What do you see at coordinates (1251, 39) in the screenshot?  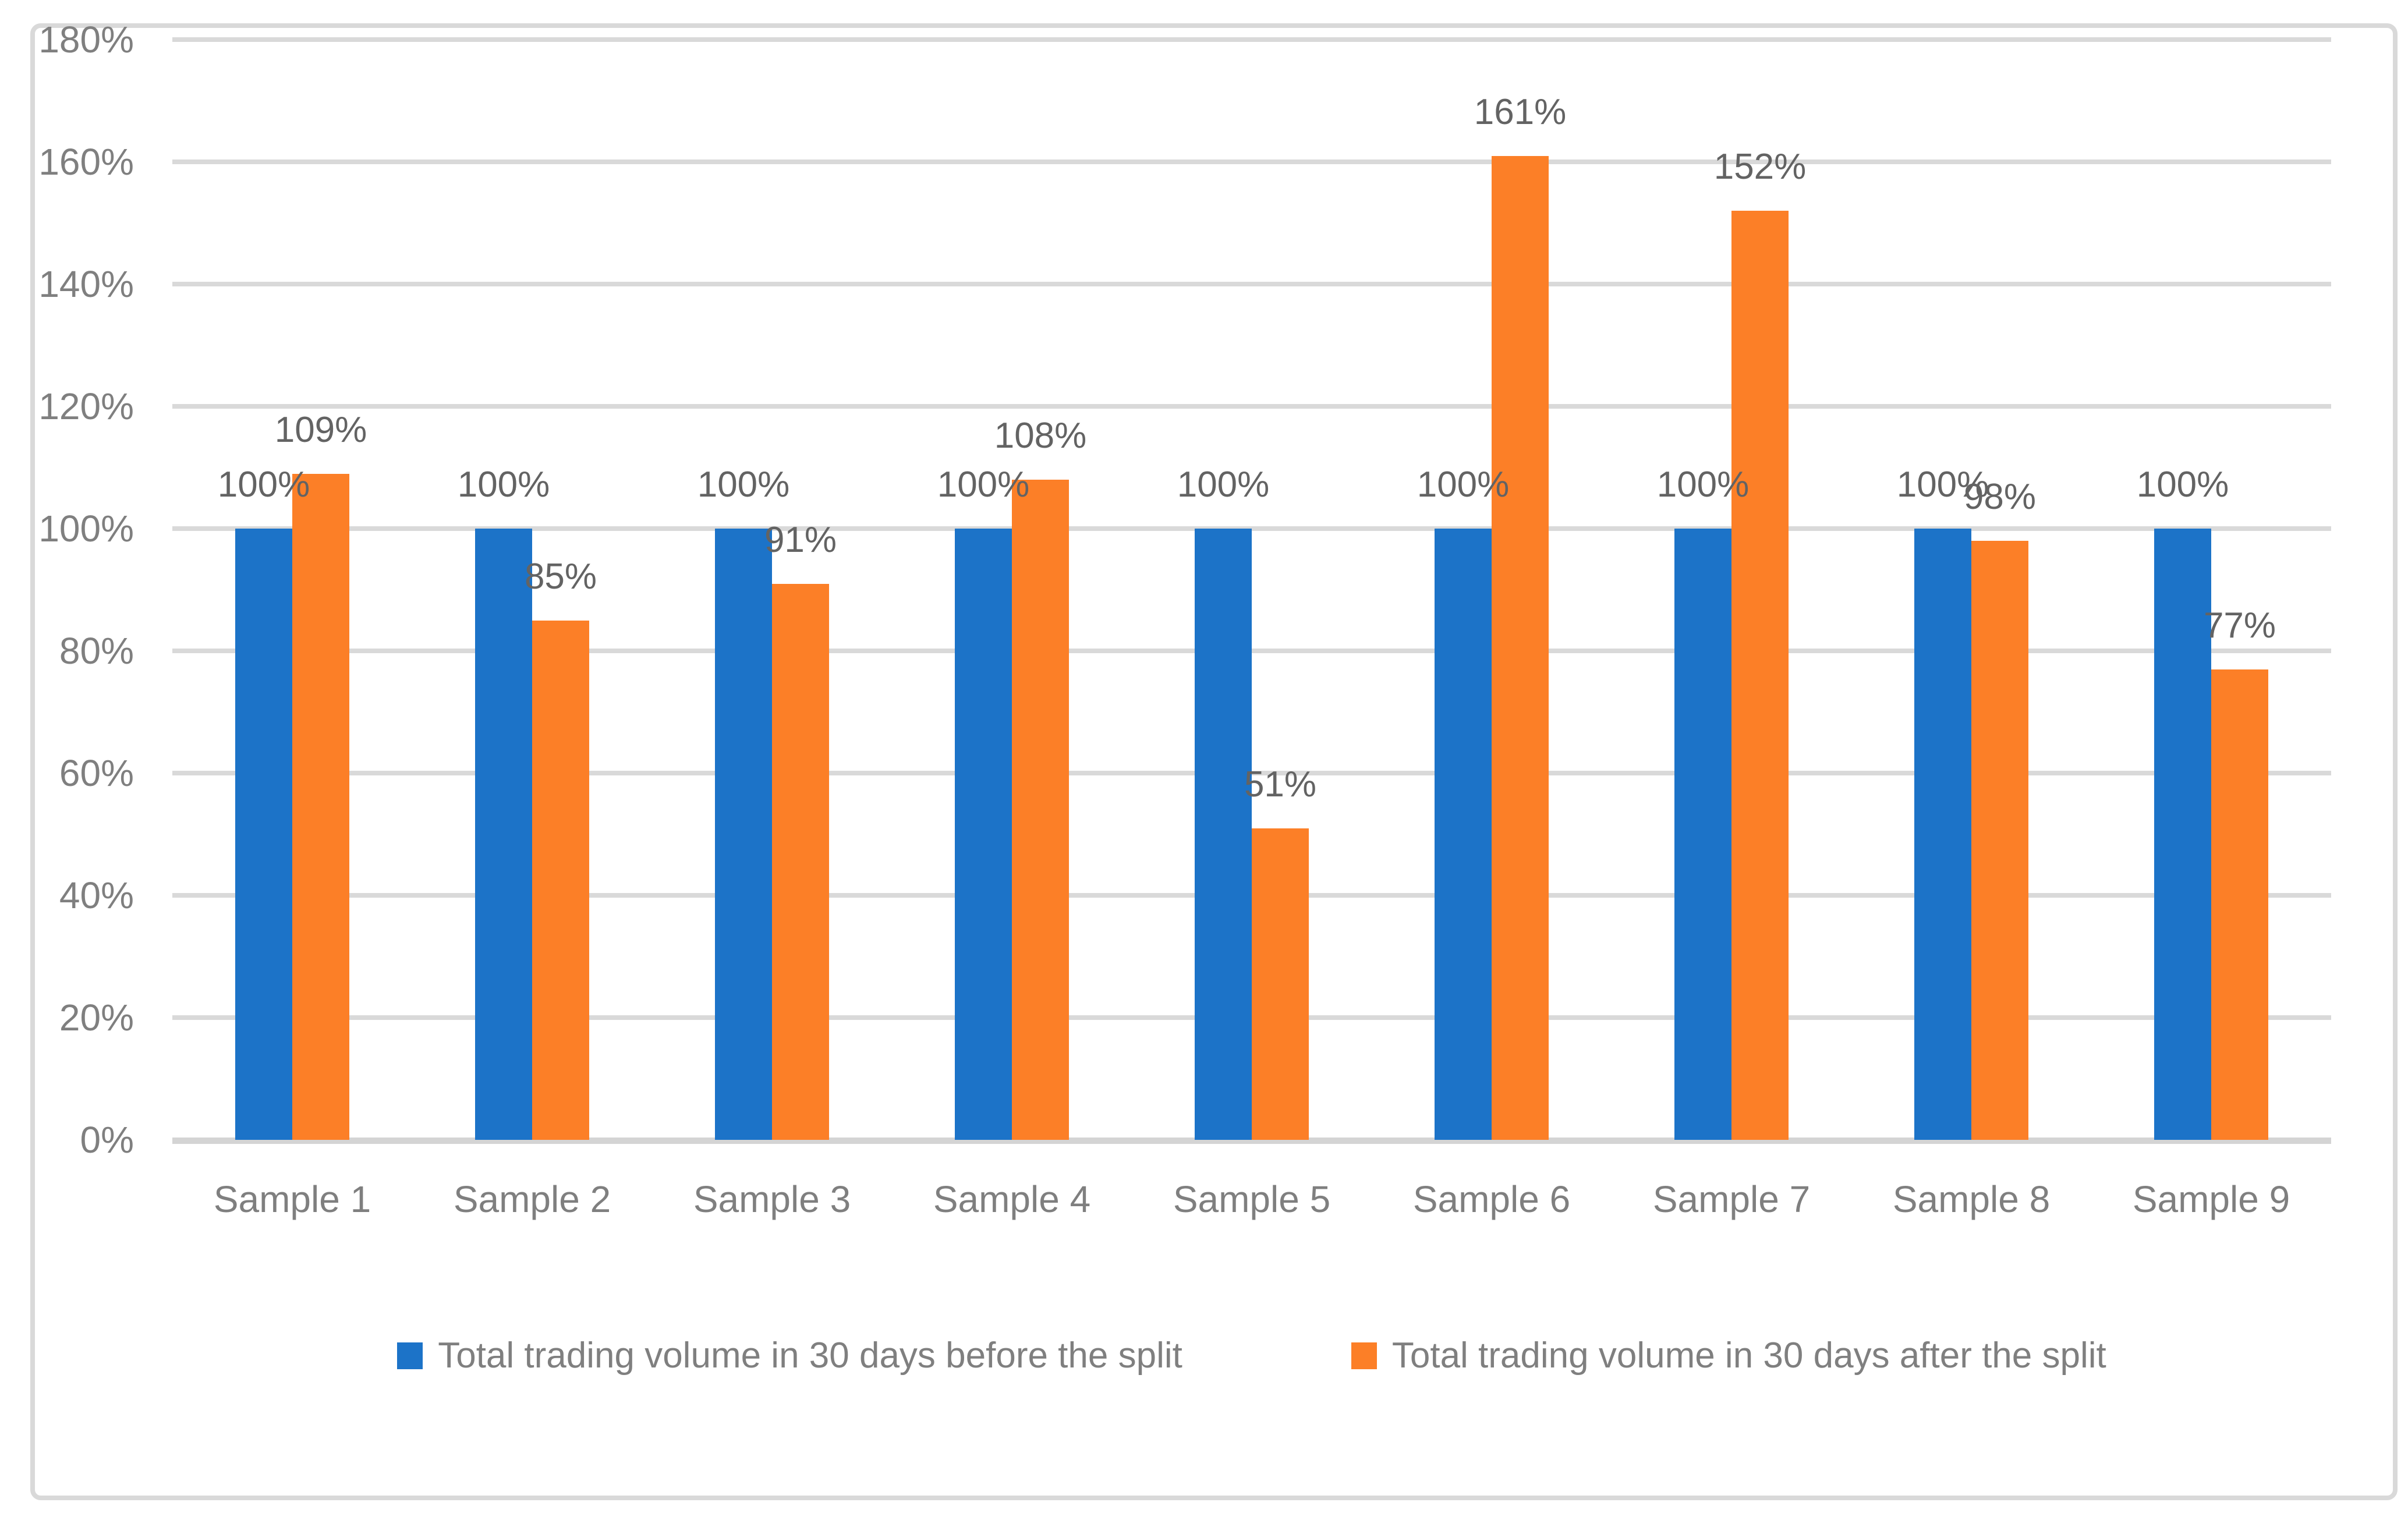 I see `gridline-180%` at bounding box center [1251, 39].